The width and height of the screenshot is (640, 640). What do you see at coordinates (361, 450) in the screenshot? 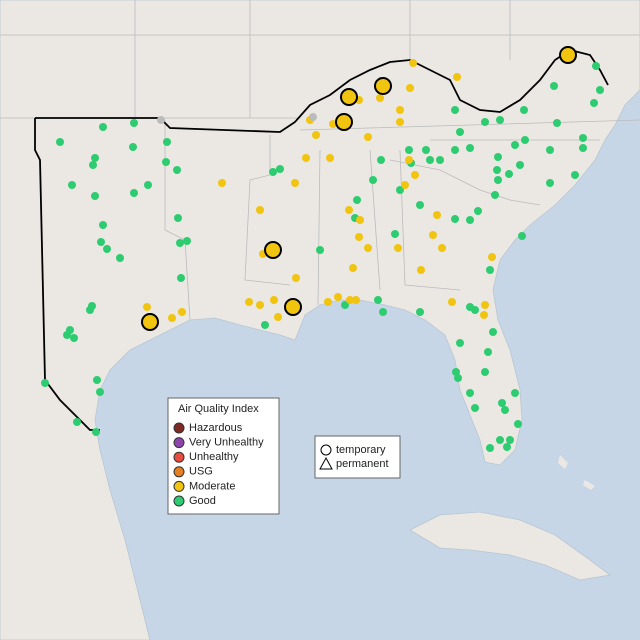
I see `shape-label: temporary` at bounding box center [361, 450].